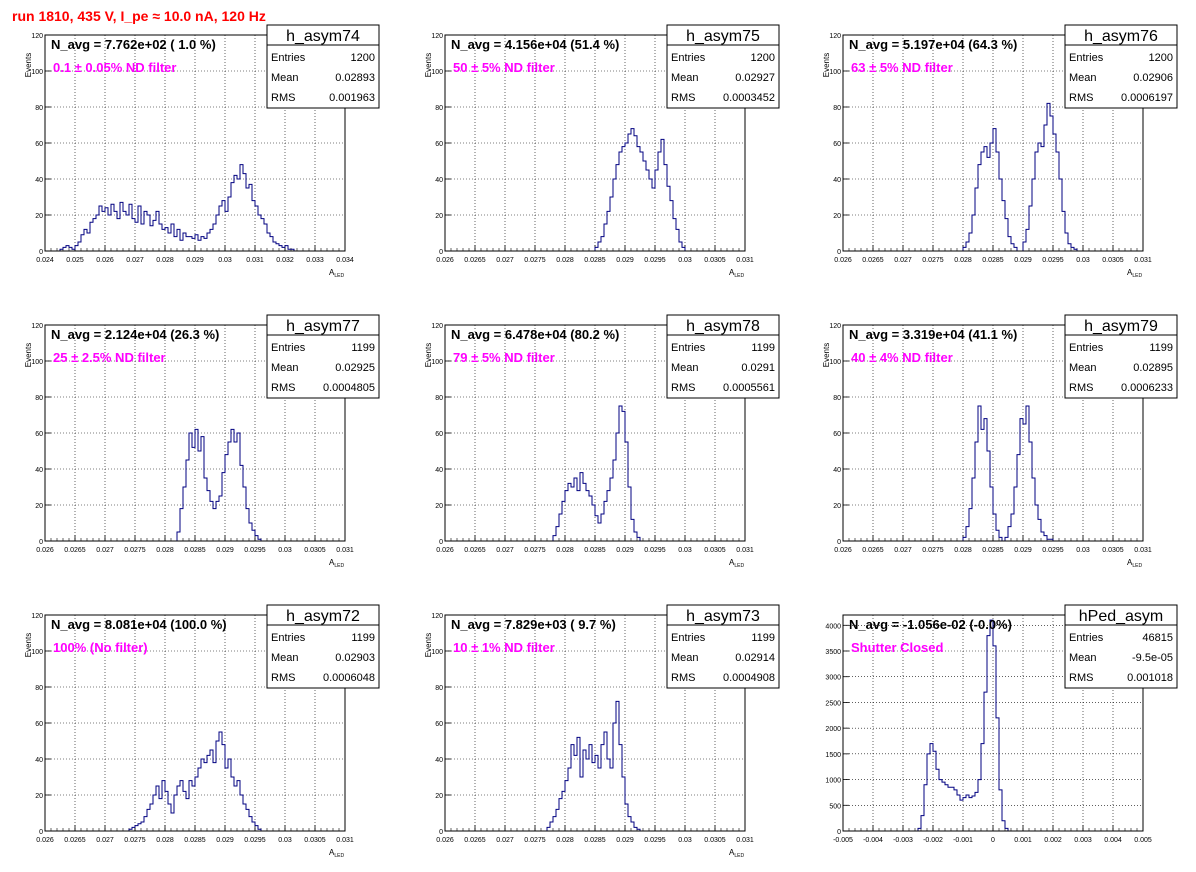 Image resolution: width=1196 pixels, height=872 pixels. What do you see at coordinates (833, 703) in the screenshot?
I see `y-tick-label: 2500` at bounding box center [833, 703].